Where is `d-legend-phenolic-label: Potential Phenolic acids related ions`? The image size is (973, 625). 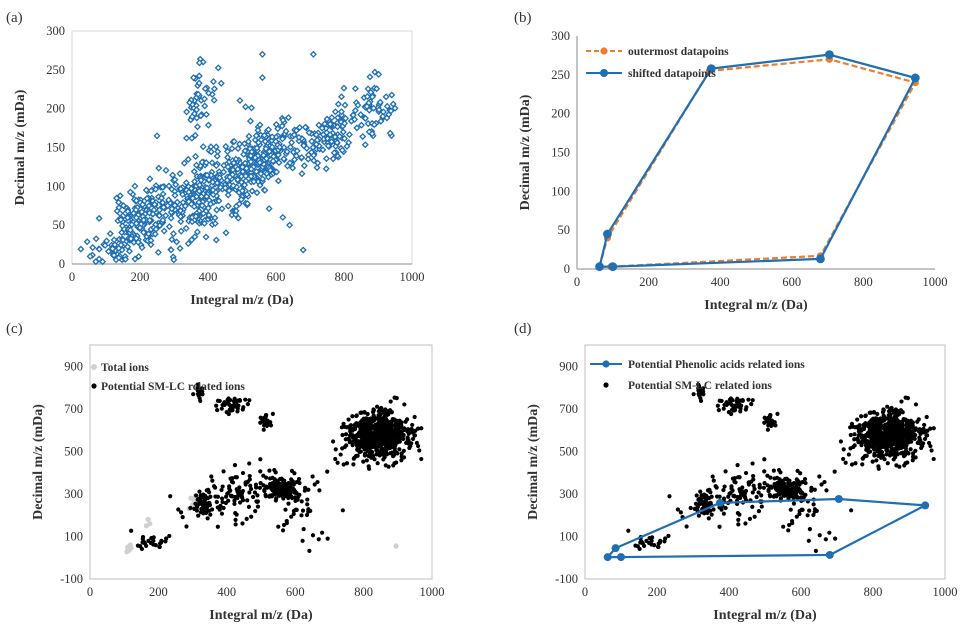
d-legend-phenolic-label: Potential Phenolic acids related ions is located at coordinates (716, 365).